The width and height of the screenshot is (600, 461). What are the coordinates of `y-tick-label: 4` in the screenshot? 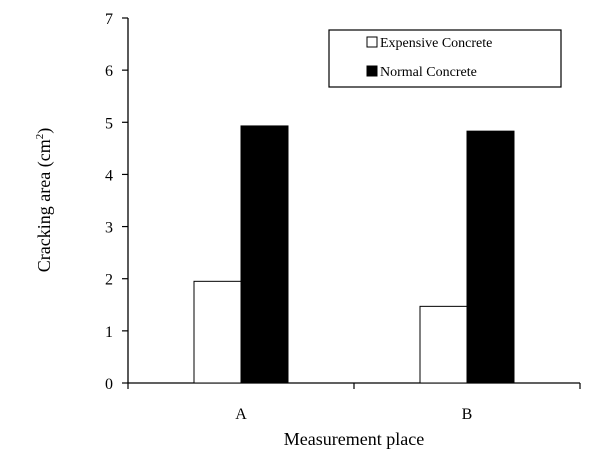 It's located at (109, 175).